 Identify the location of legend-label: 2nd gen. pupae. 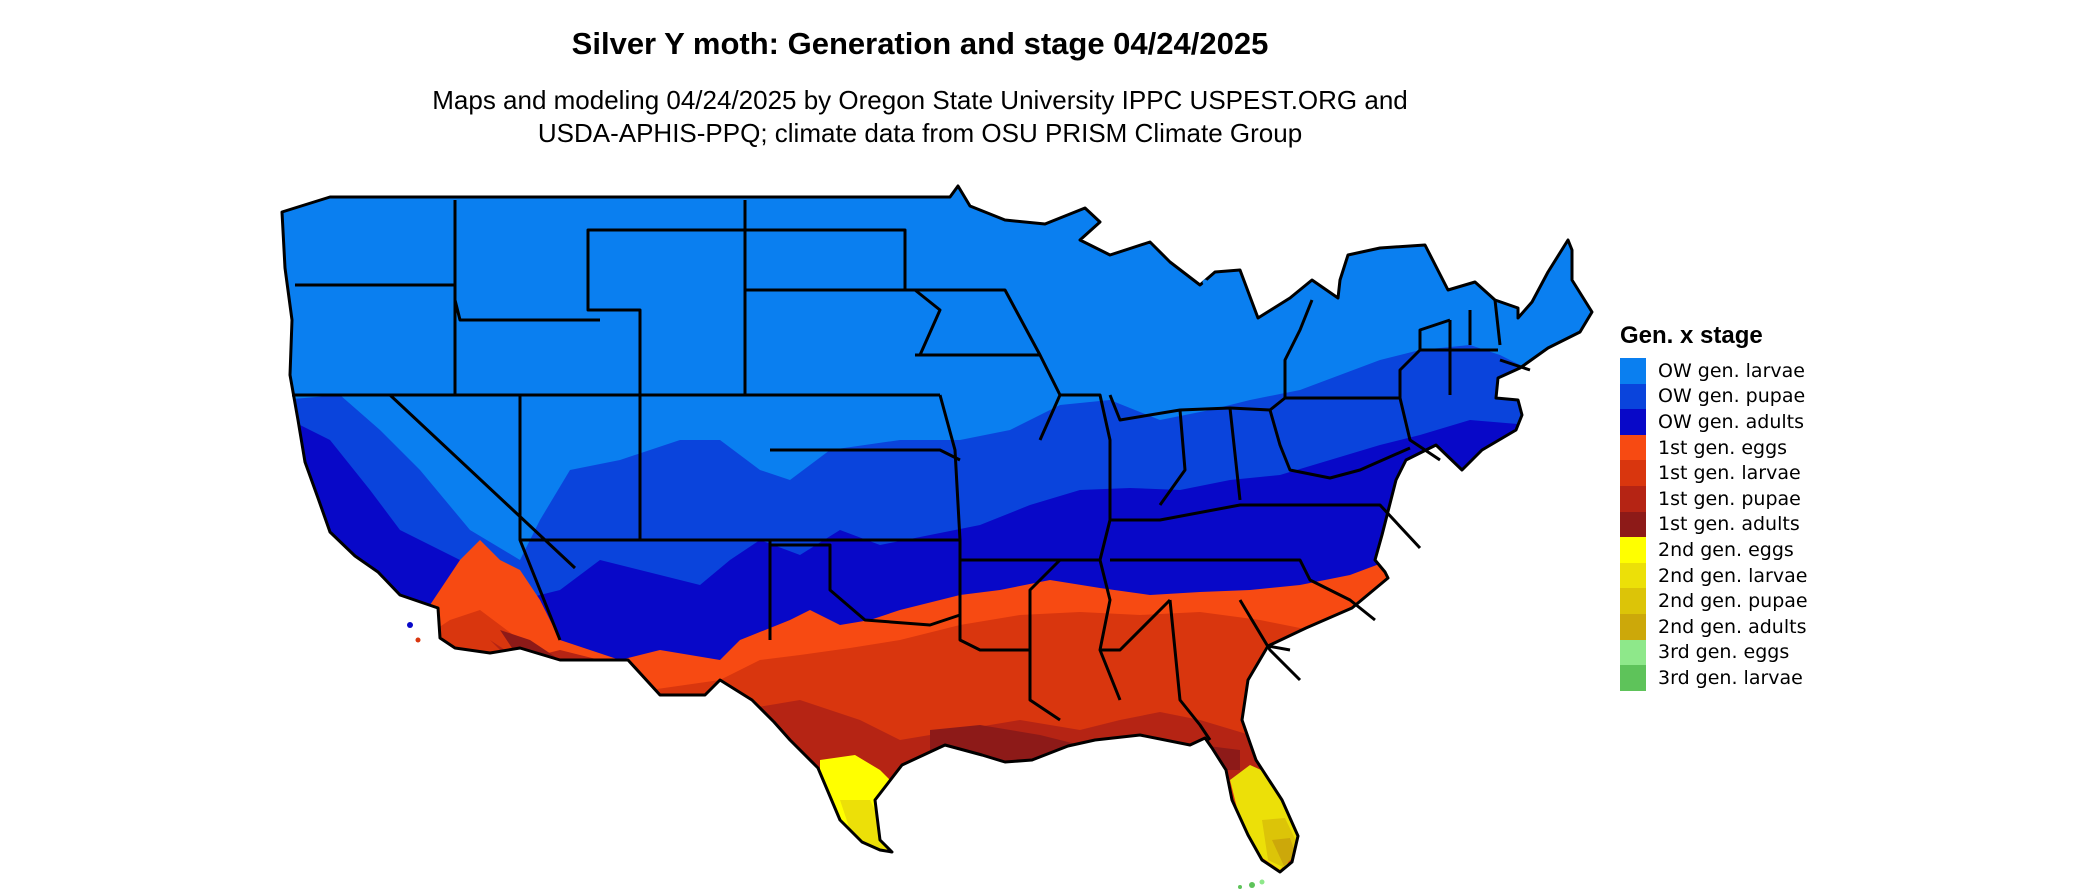
(1733, 601).